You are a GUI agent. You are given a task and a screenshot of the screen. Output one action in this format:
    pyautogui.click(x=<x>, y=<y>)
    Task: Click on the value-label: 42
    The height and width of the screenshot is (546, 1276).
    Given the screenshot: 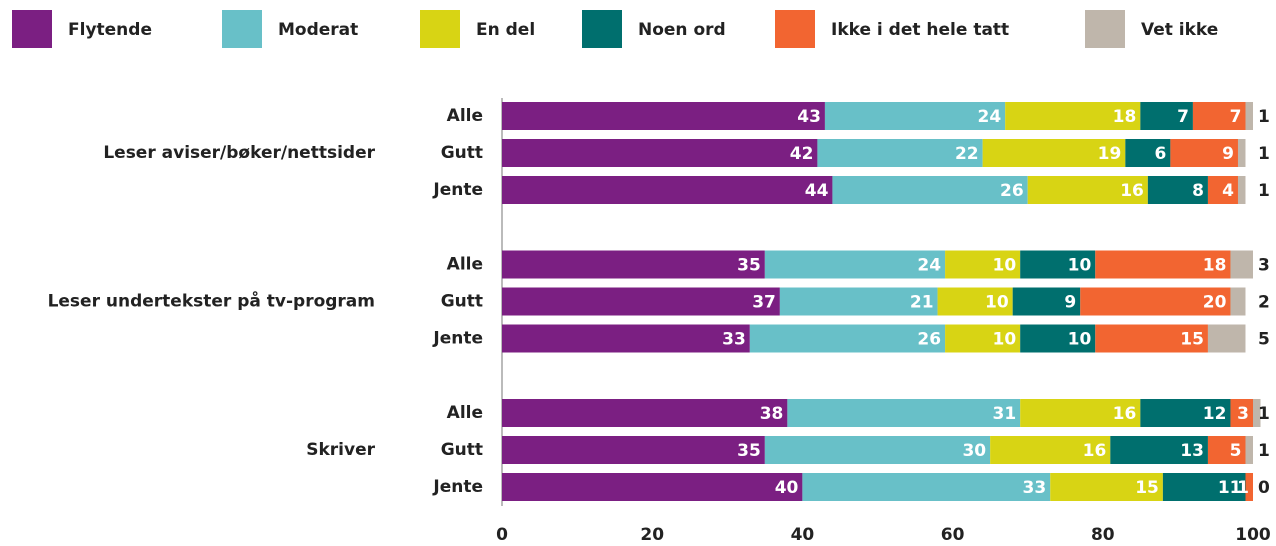 What is the action you would take?
    pyautogui.click(x=802, y=154)
    